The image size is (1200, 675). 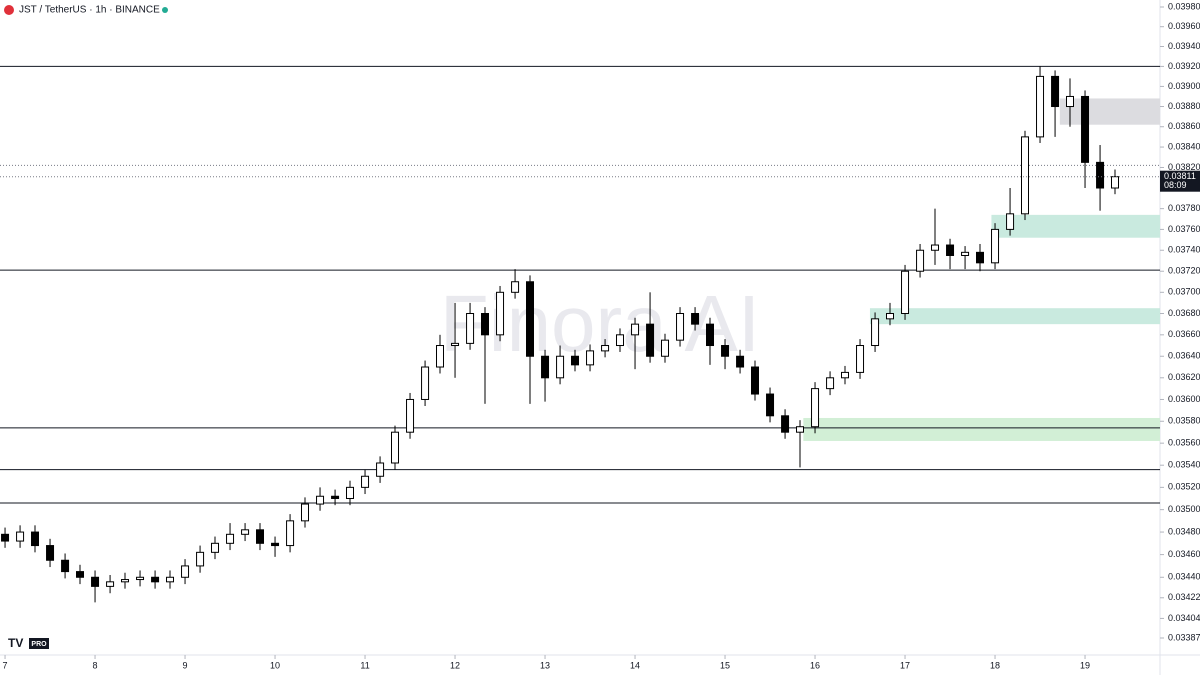 I want to click on x-tick-label: 14, so click(x=635, y=665).